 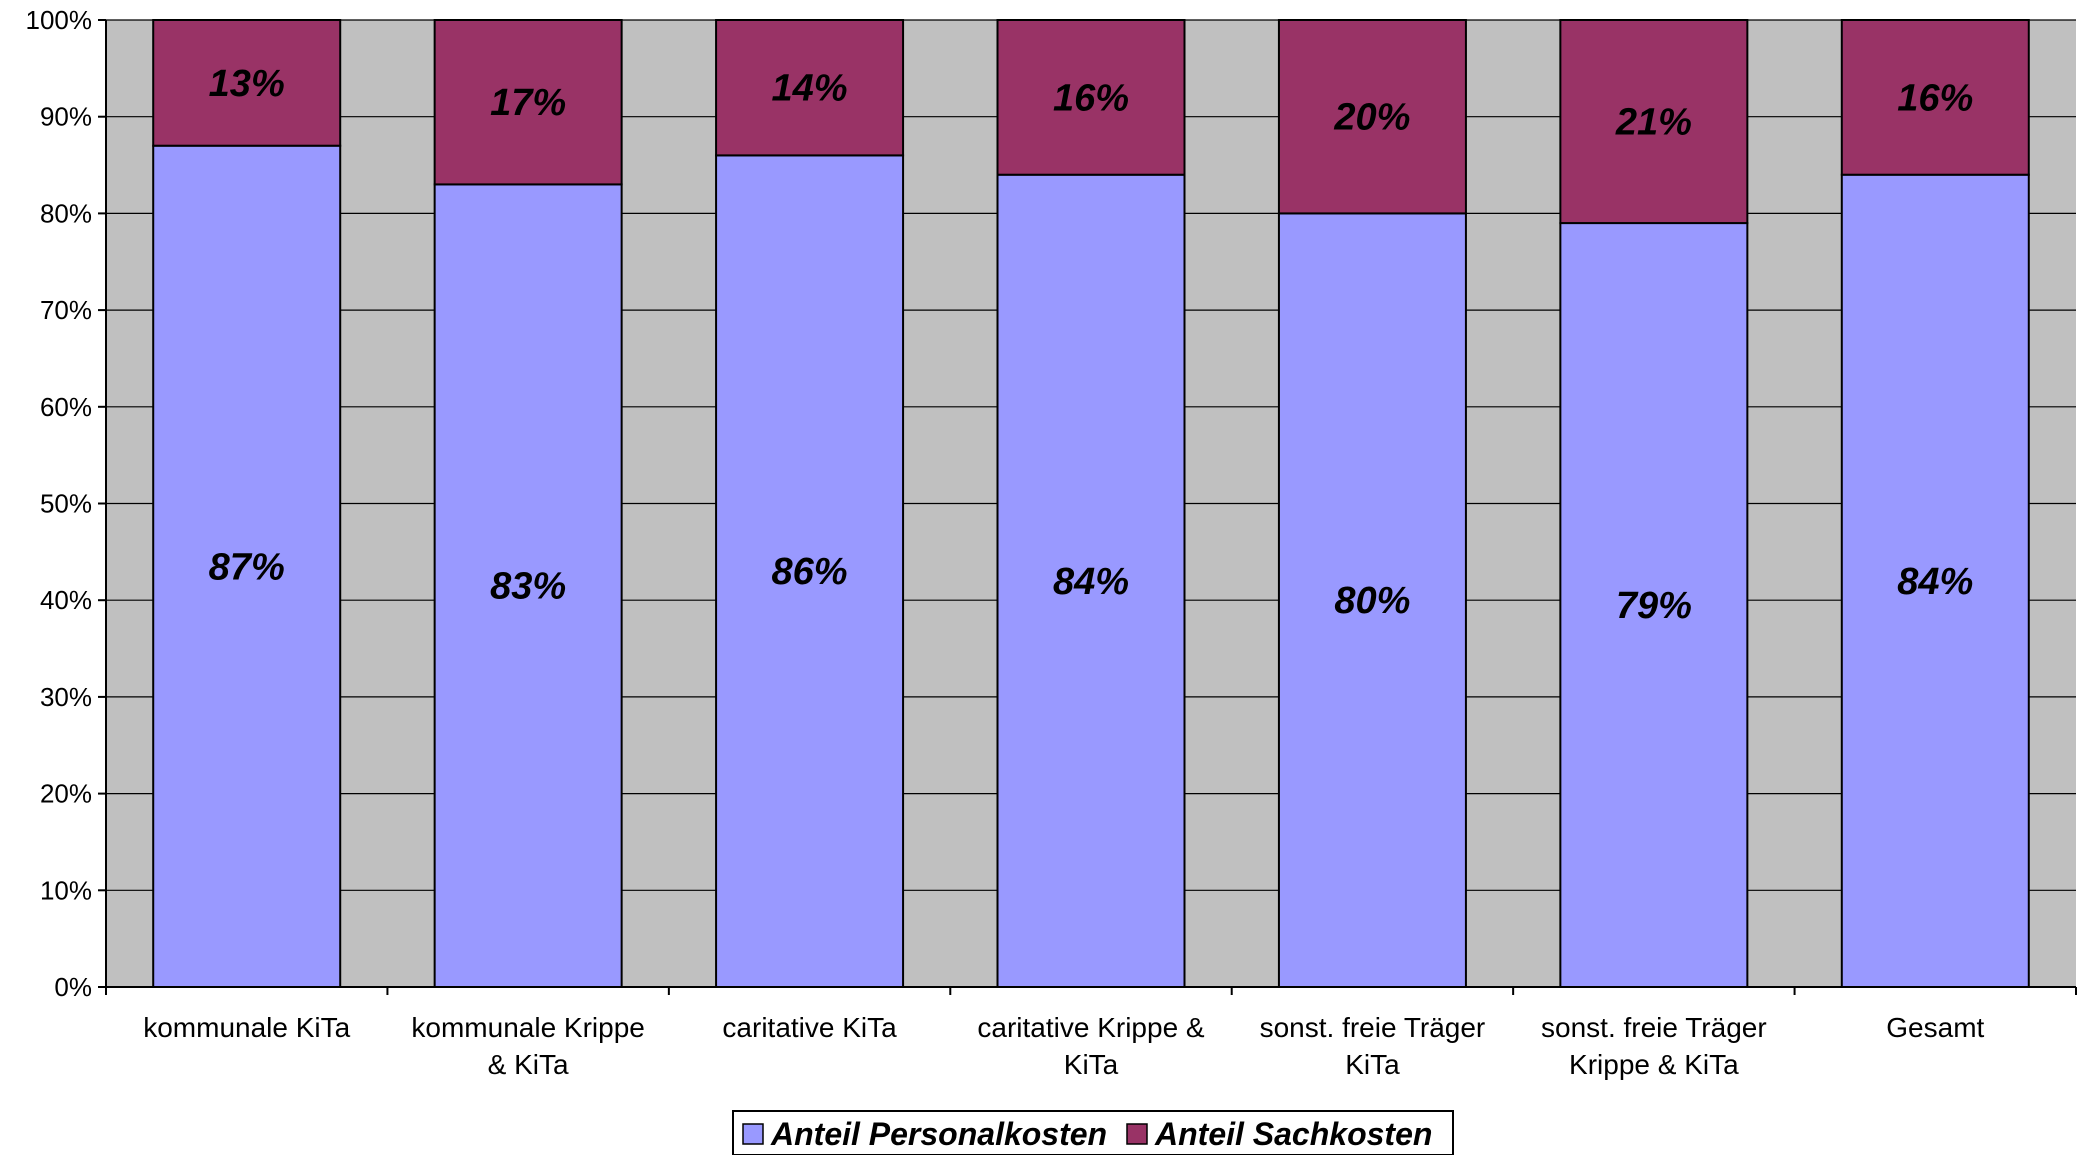 I want to click on y-tick-label: 70%, so click(x=66, y=310).